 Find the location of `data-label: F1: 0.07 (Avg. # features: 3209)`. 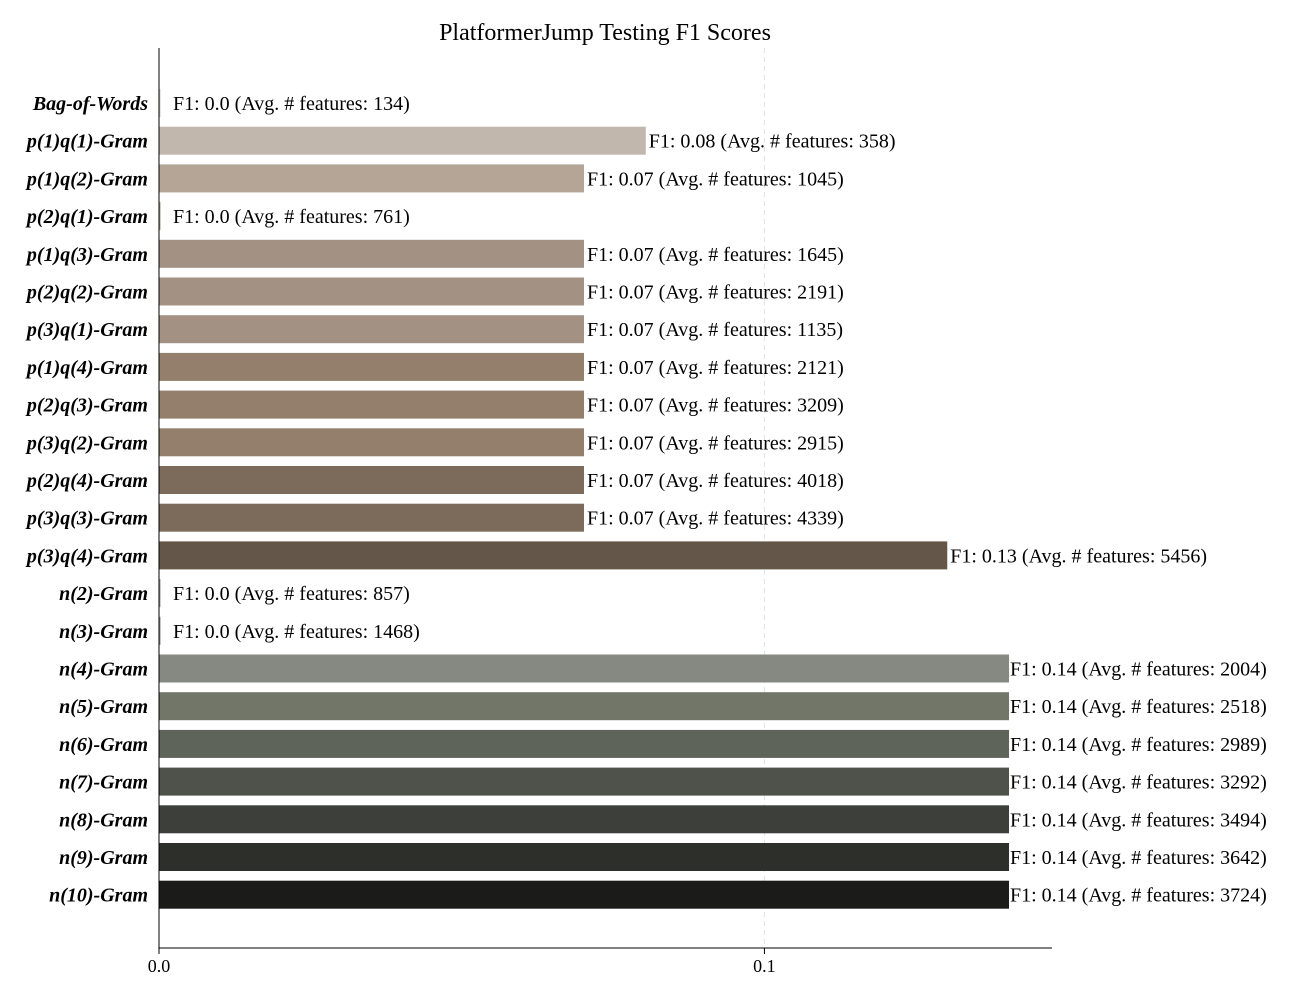

data-label: F1: 0.07 (Avg. # features: 3209) is located at coordinates (715, 406).